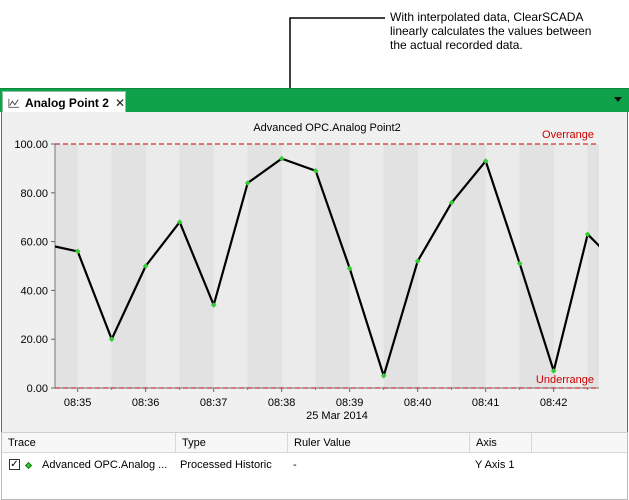 Image resolution: width=629 pixels, height=500 pixels. I want to click on x-axis-label: 25 Mar 2014, so click(337, 416).